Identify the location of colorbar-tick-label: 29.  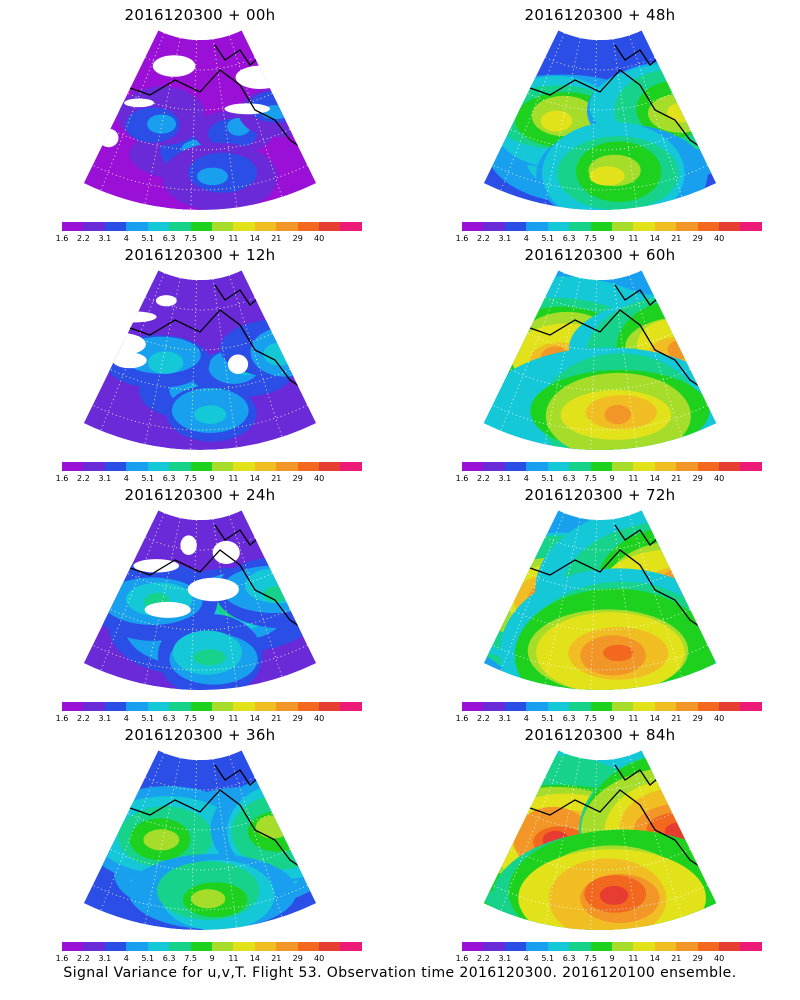
(697, 718).